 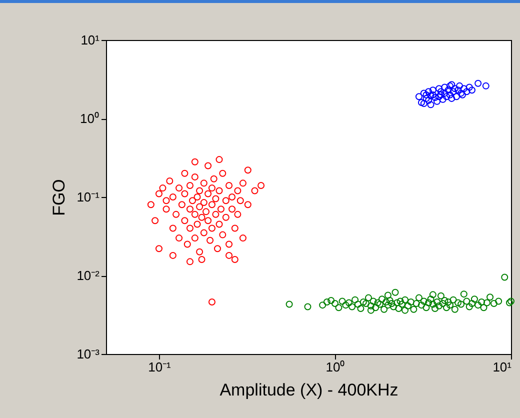 I want to click on y-tick-label: 10⁻³, so click(x=88, y=354).